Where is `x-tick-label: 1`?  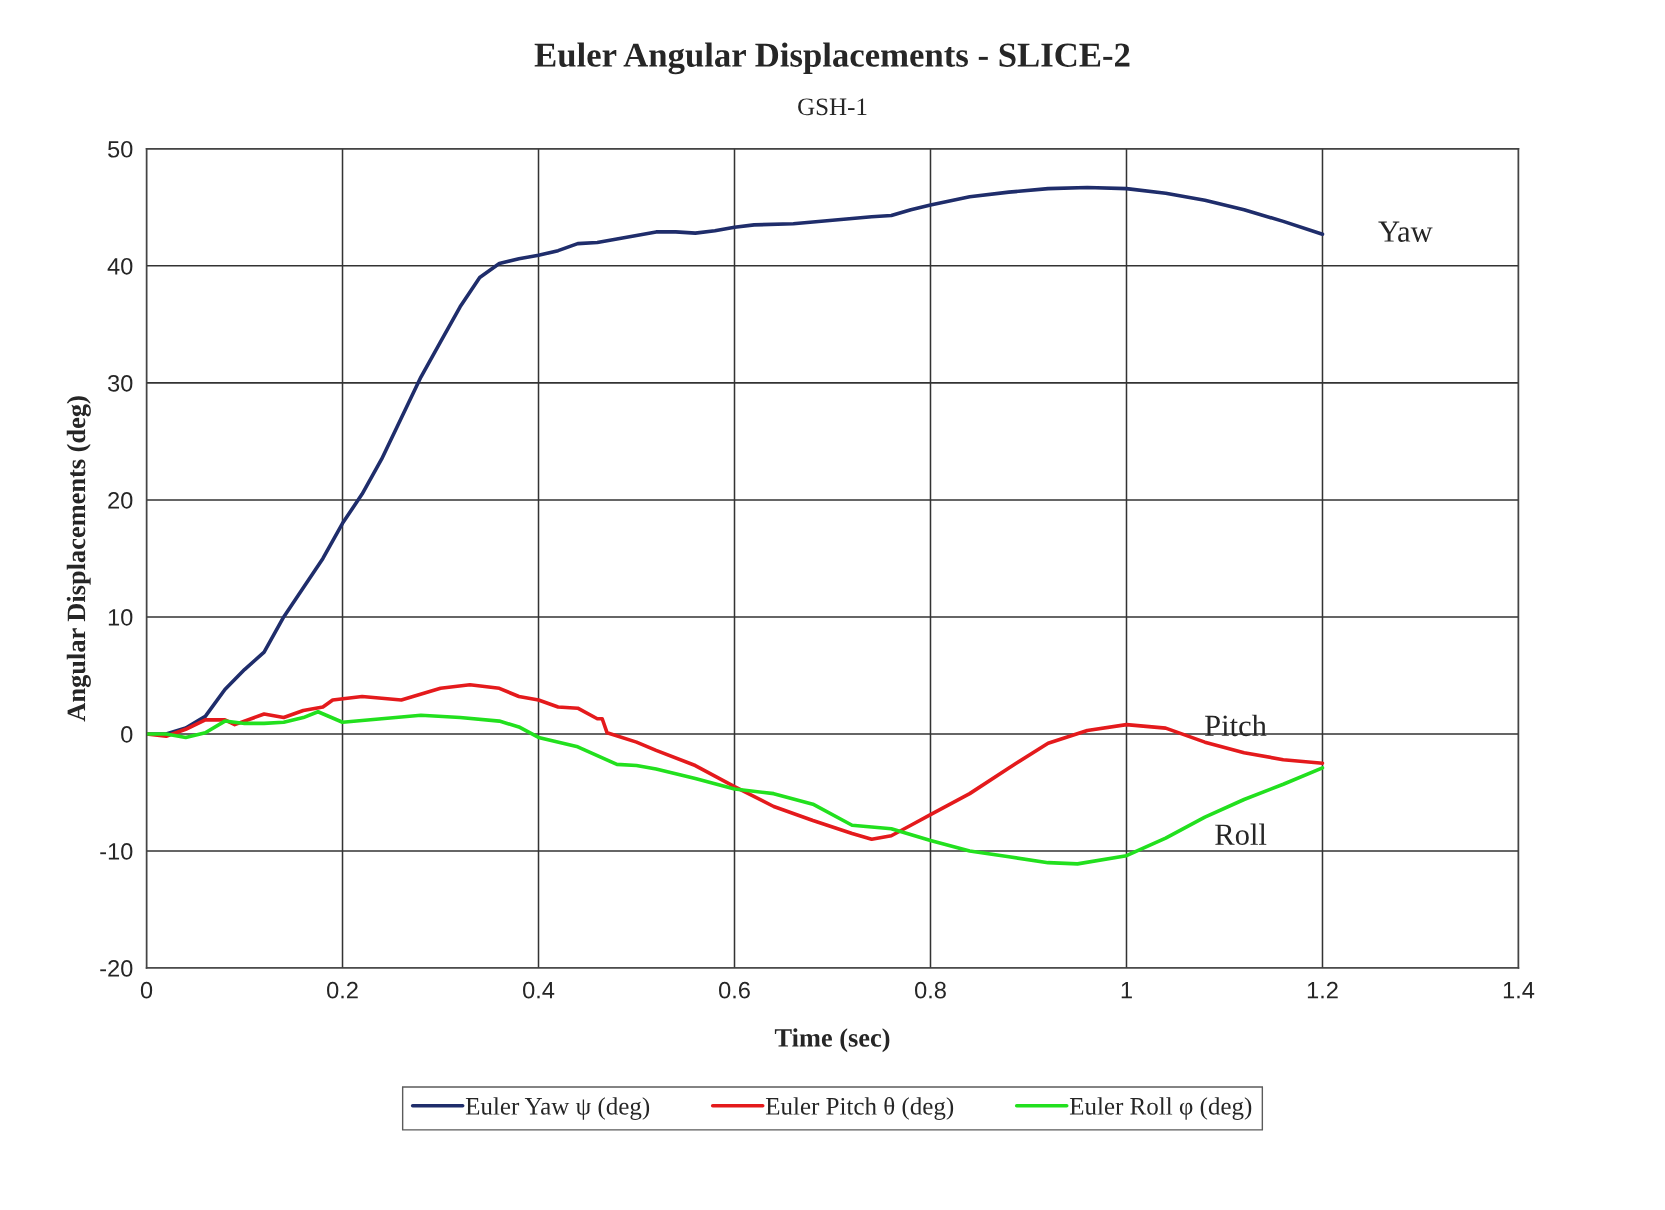
x-tick-label: 1 is located at coordinates (1126, 990).